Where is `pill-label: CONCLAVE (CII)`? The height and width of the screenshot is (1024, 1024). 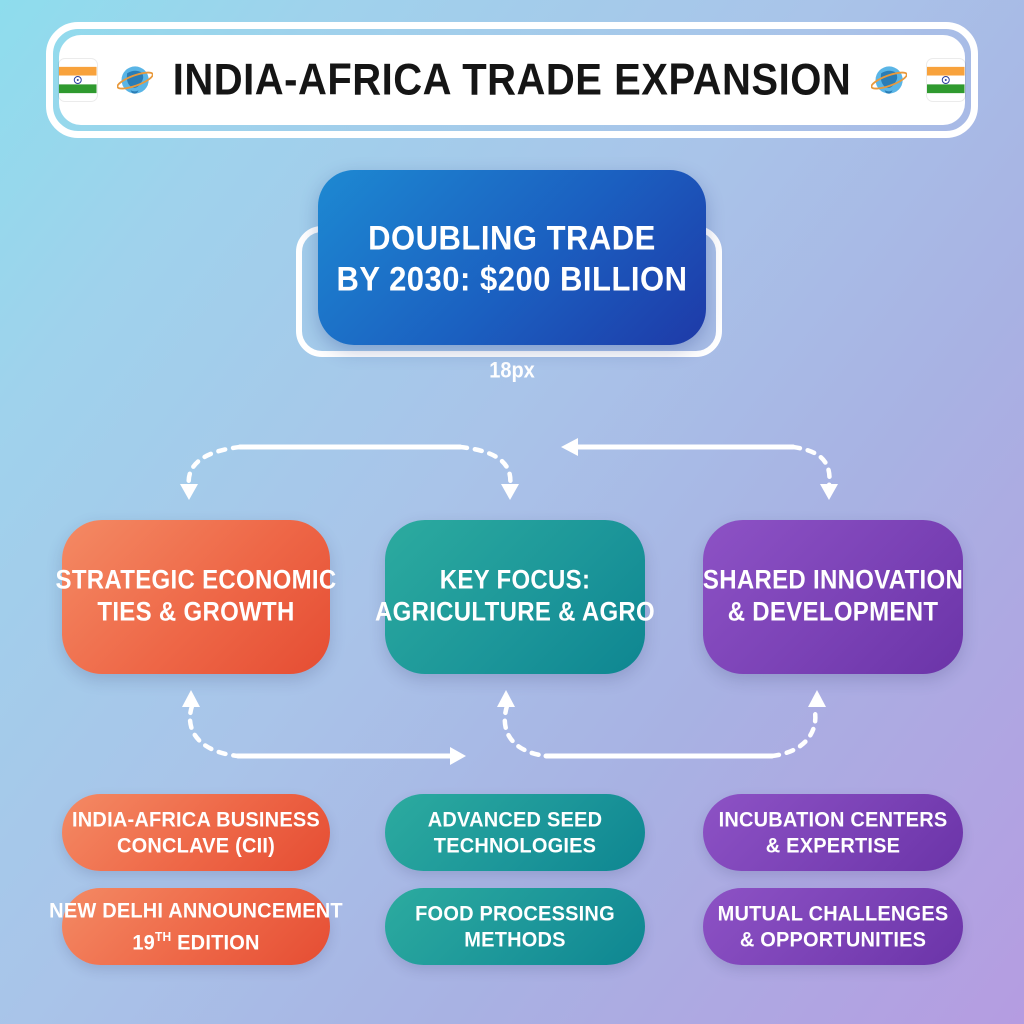
pill-label: CONCLAVE (CII) is located at coordinates (196, 845).